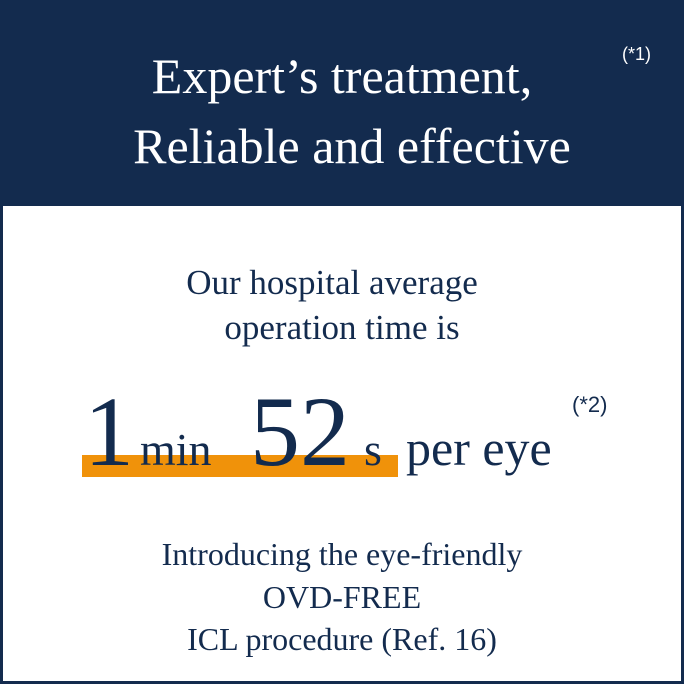 This screenshot has height=684, width=684. I want to click on stat-note: (*2), so click(589, 404).